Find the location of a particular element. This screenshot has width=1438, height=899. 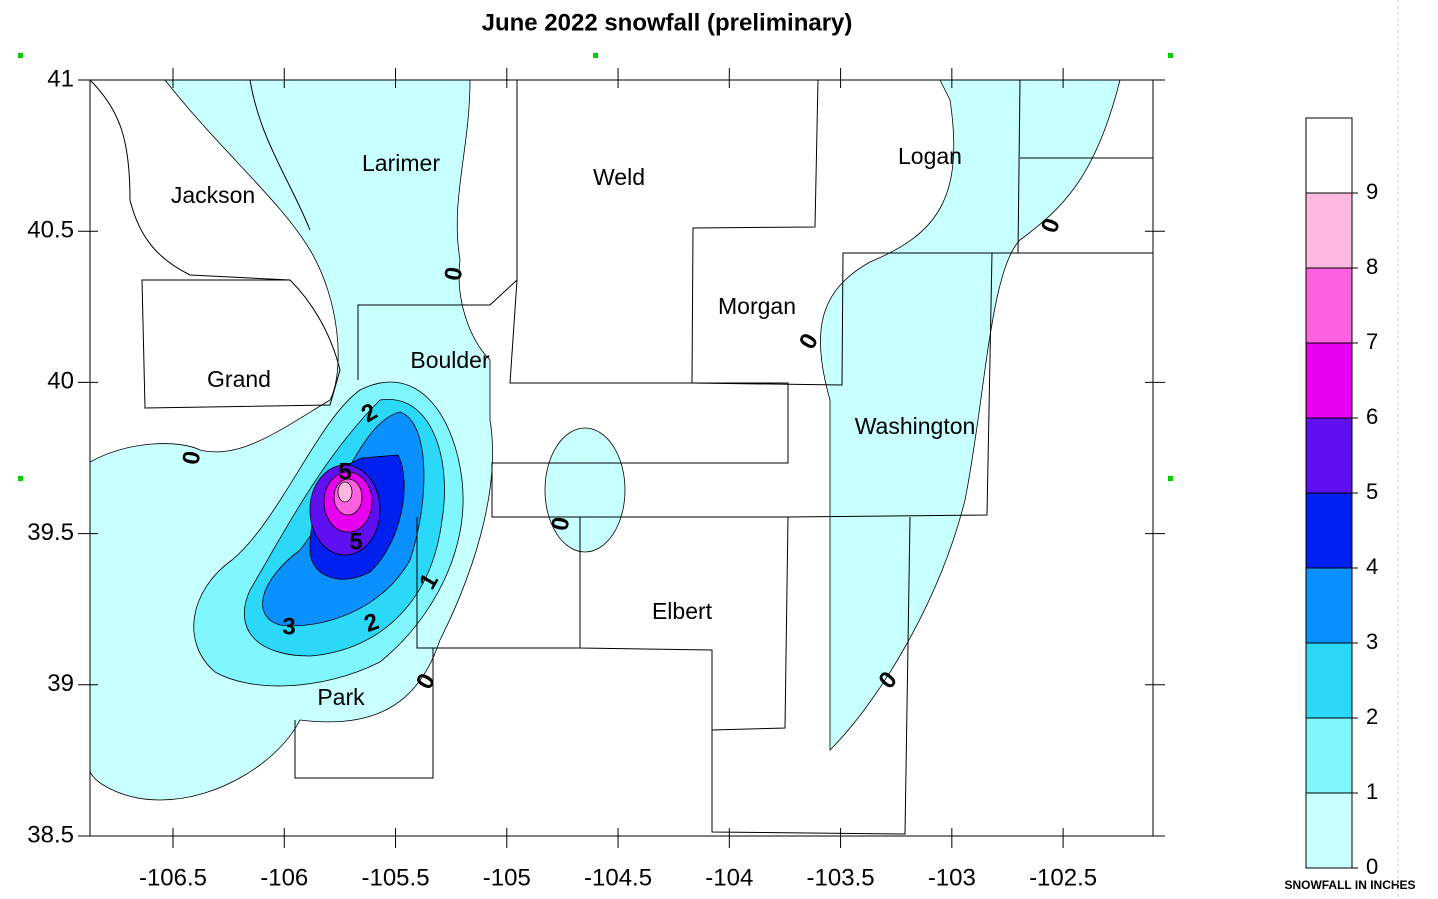

x-tick-label: -105.5 is located at coordinates (395, 877).